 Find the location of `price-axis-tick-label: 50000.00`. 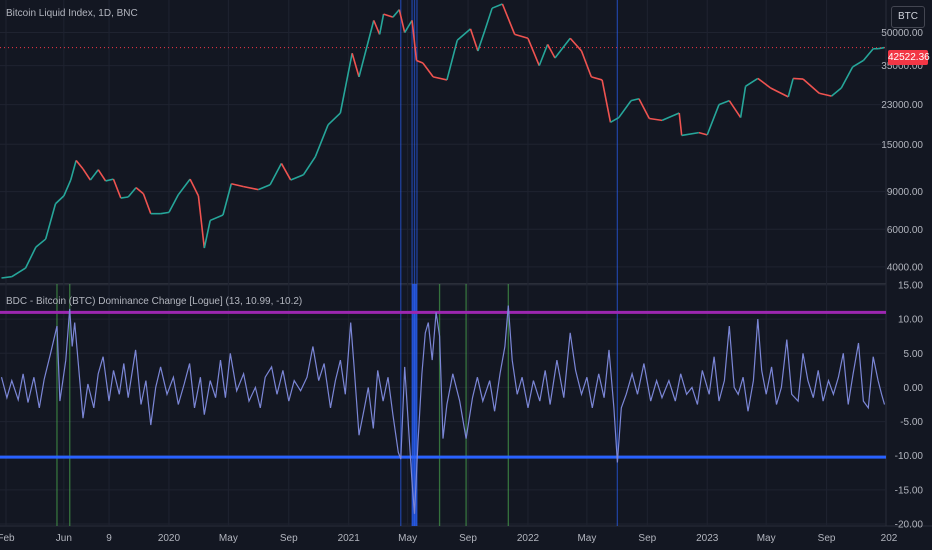

price-axis-tick-label: 50000.00 is located at coordinates (902, 33).